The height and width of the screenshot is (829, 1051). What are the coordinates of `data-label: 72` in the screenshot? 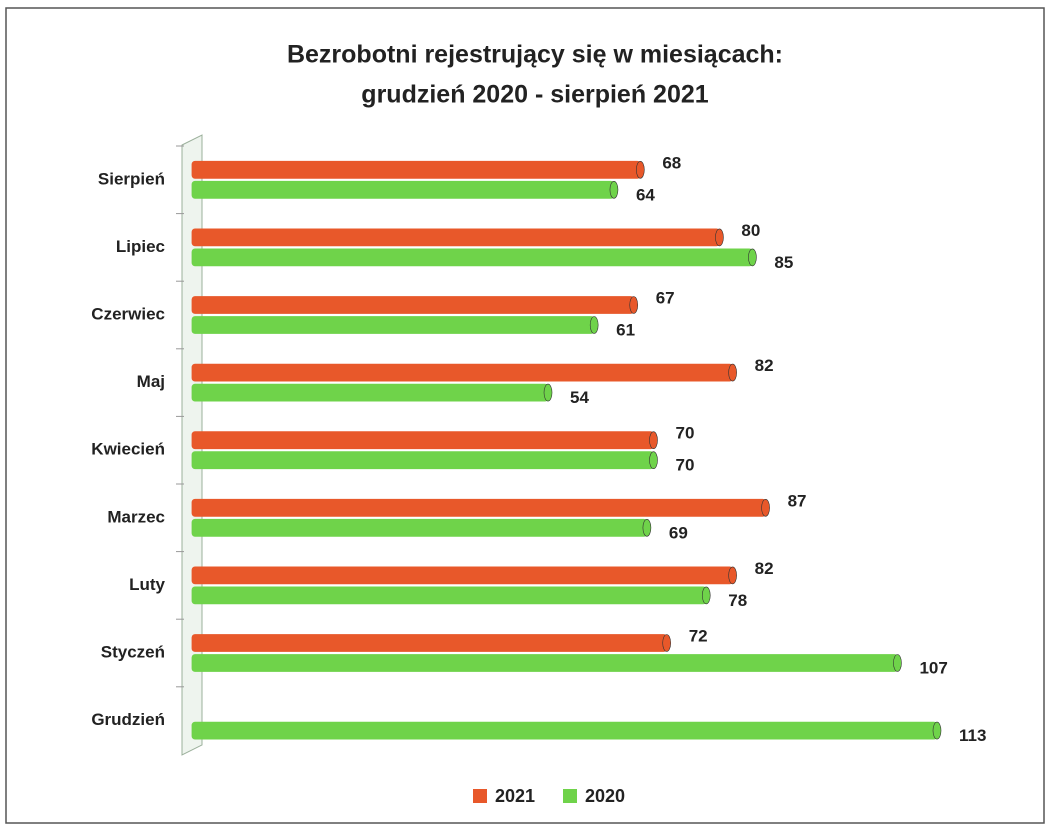 It's located at (698, 635).